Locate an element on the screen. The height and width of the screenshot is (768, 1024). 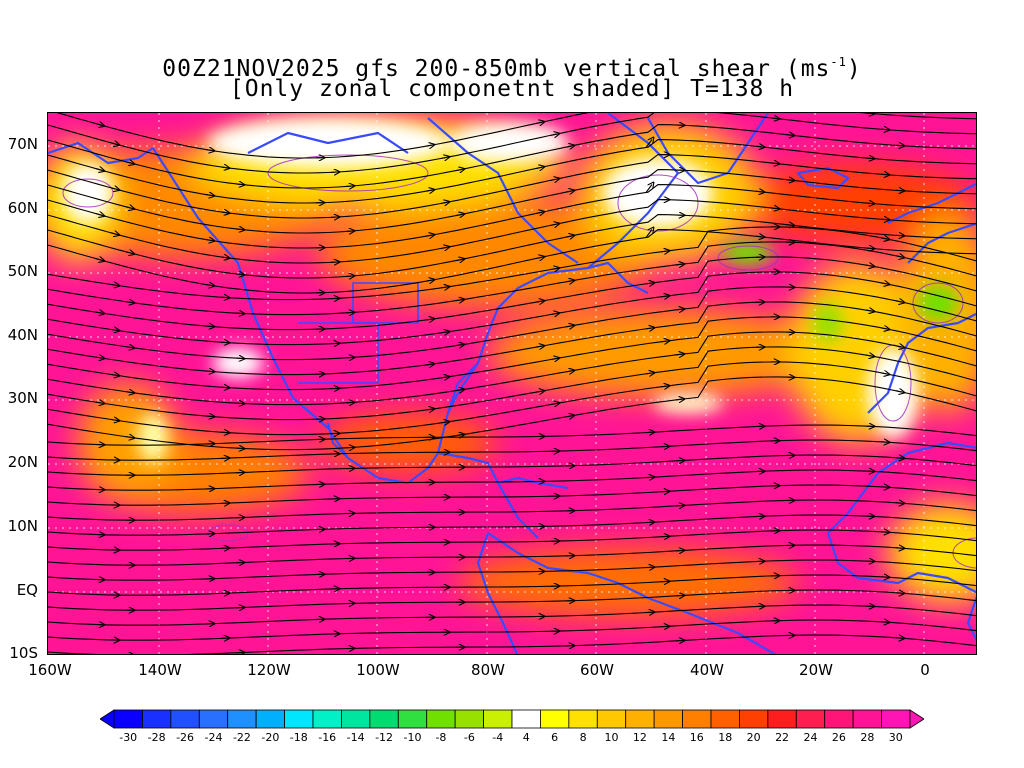
lon-label-60w: 60W is located at coordinates (597, 670).